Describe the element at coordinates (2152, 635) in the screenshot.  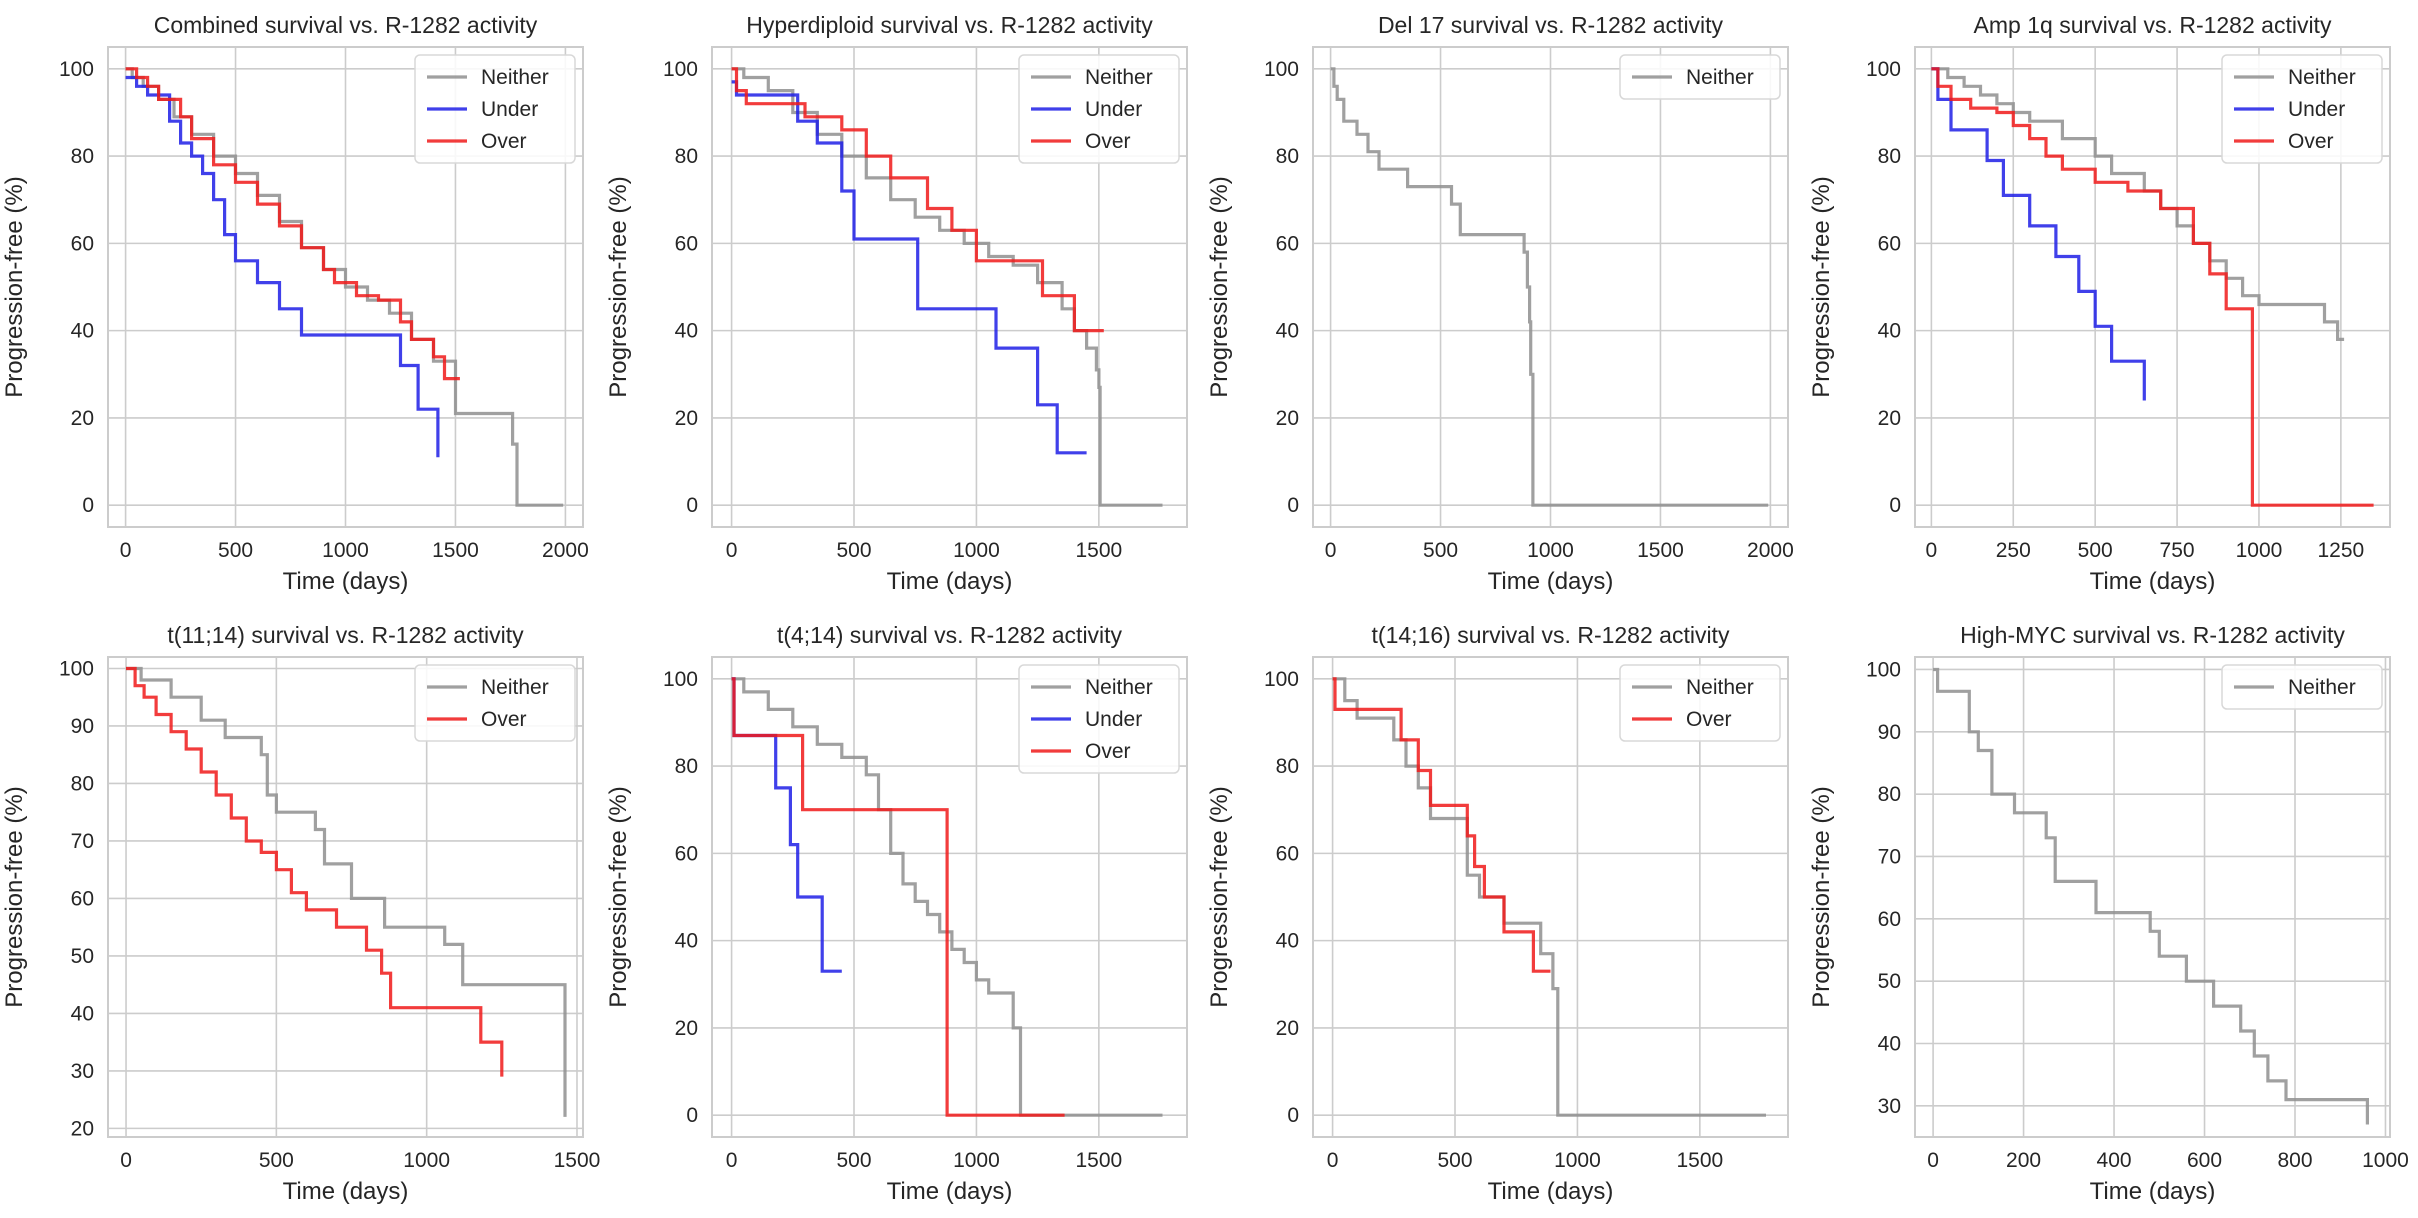
I see `chart-title: High-MYC survival vs. R-1282 activity` at that location.